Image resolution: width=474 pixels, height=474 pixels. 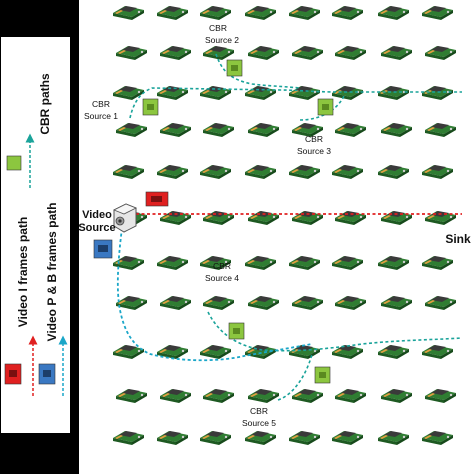 What do you see at coordinates (458, 239) in the screenshot?
I see `sink-label: Sink` at bounding box center [458, 239].